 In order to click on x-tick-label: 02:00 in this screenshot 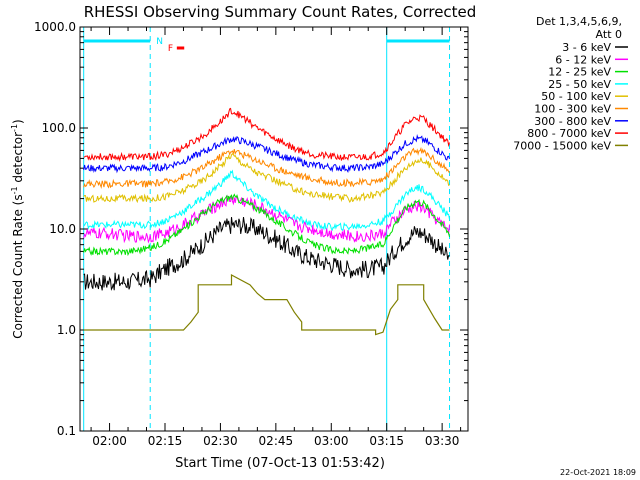, I will do `click(109, 441)`.